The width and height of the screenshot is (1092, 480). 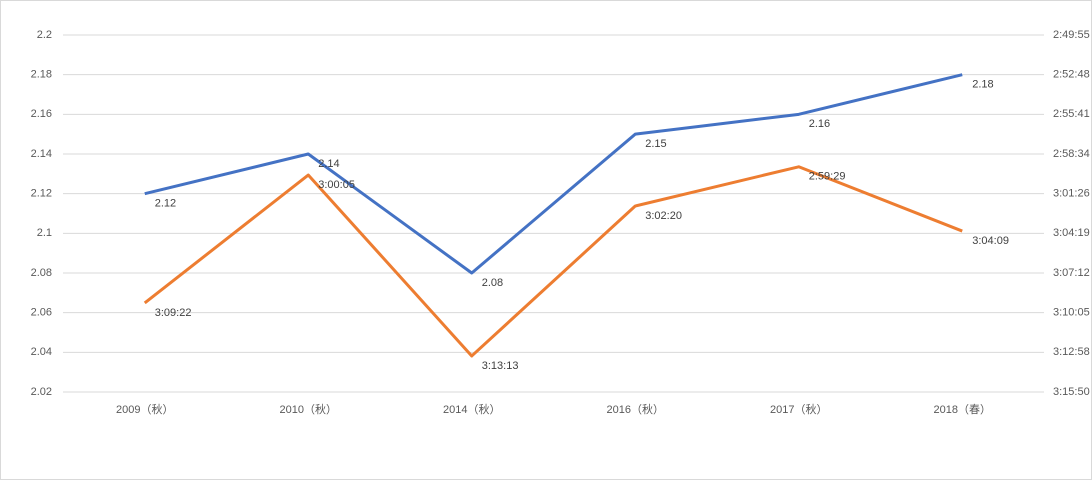 I want to click on data-label: 3:00:05, so click(x=336, y=185).